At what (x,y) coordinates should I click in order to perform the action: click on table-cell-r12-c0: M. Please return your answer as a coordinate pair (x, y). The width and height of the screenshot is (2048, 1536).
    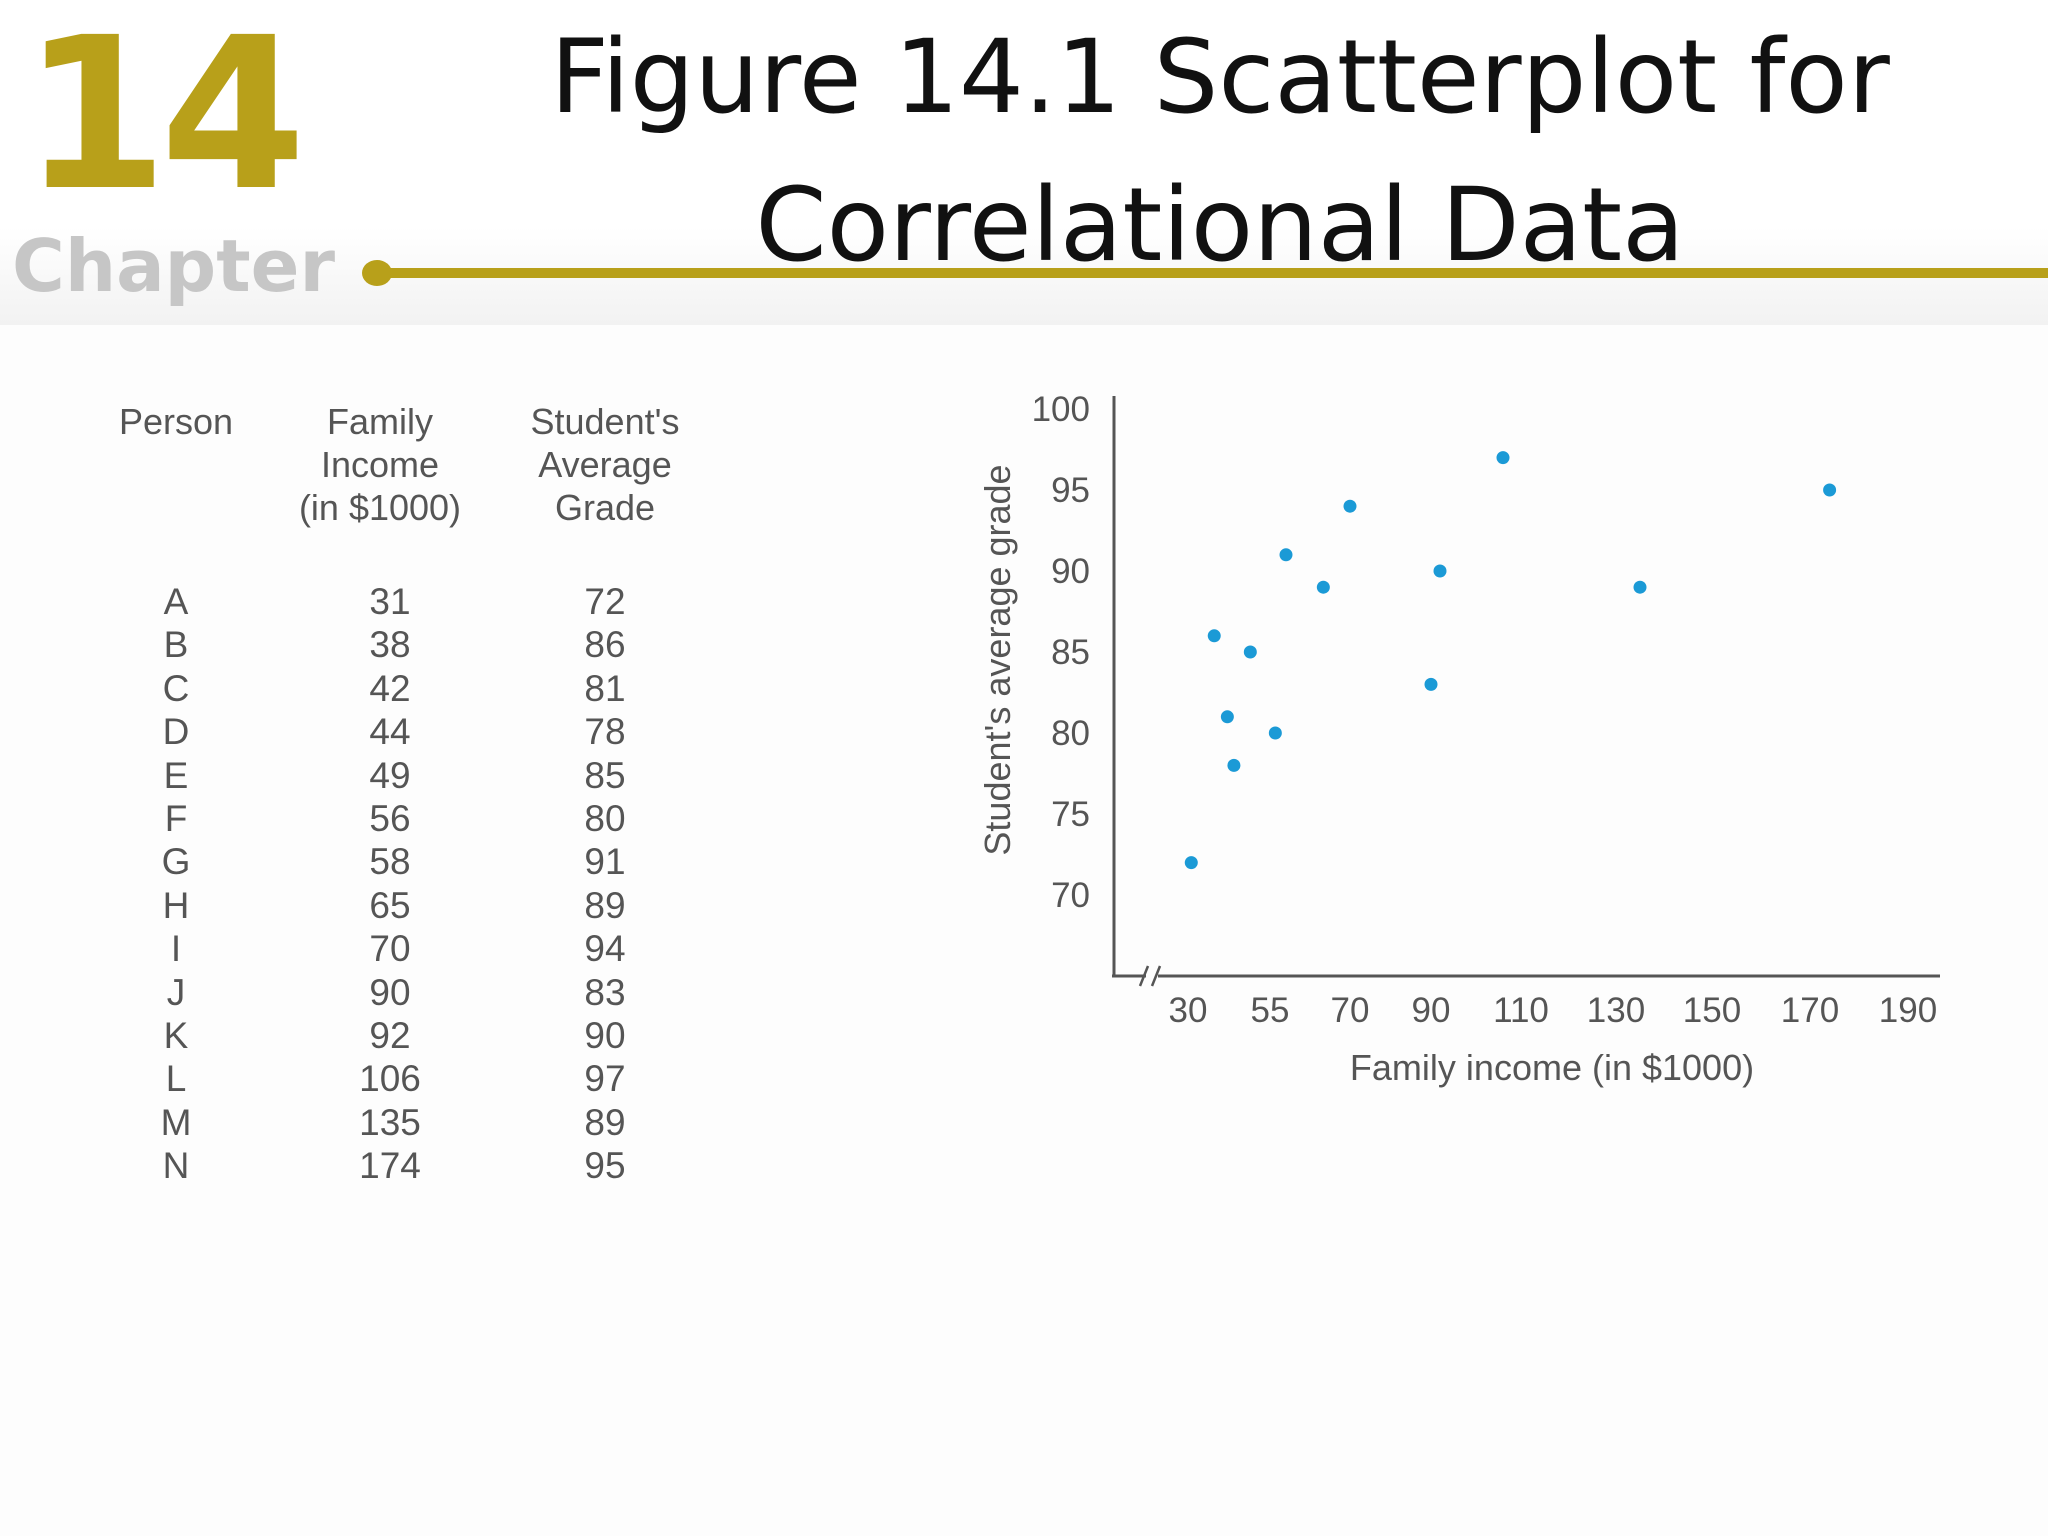
    Looking at the image, I should click on (176, 1122).